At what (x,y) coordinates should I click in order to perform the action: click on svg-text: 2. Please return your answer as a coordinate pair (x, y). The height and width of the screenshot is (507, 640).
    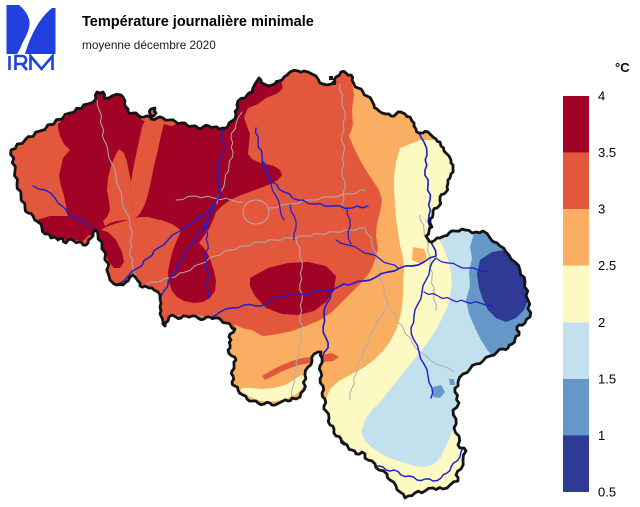
    Looking at the image, I should click on (601, 322).